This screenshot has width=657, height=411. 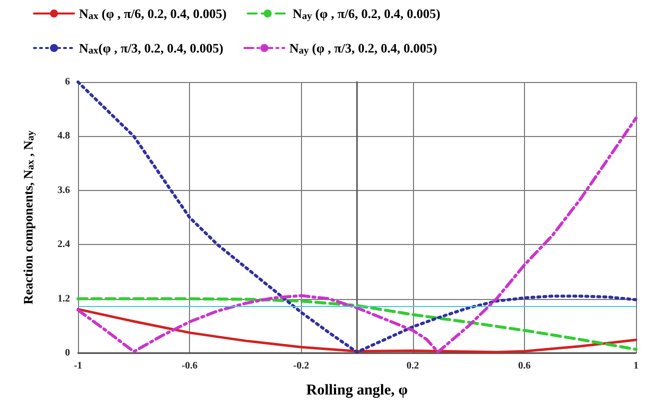 What do you see at coordinates (64, 244) in the screenshot?
I see `y-tick-label: 2.4` at bounding box center [64, 244].